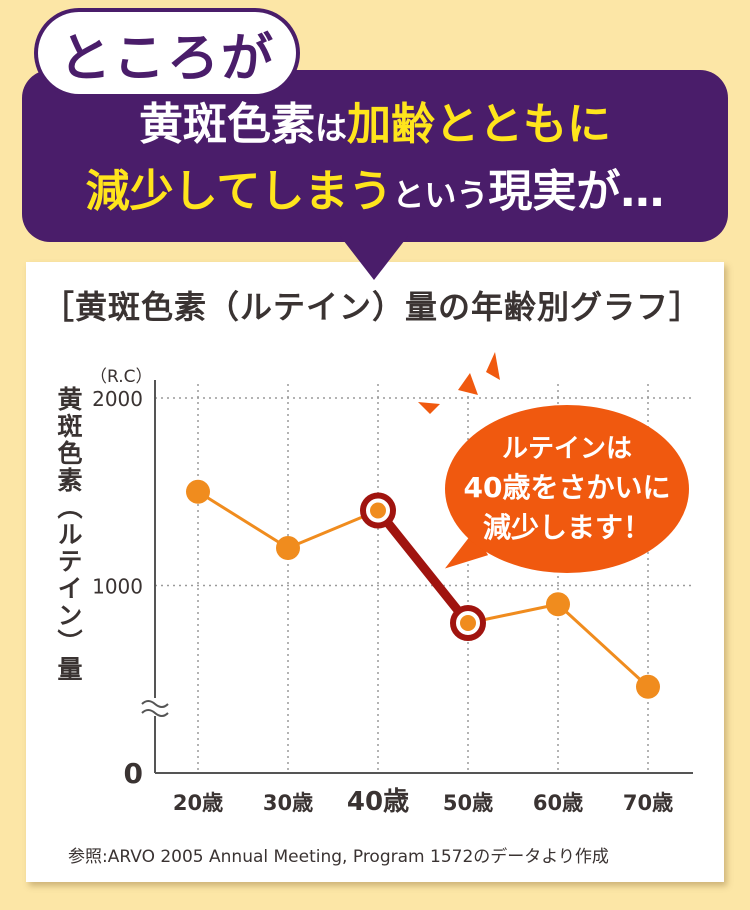 The width and height of the screenshot is (750, 910). I want to click on axis-break-gap, so click(155, 707).